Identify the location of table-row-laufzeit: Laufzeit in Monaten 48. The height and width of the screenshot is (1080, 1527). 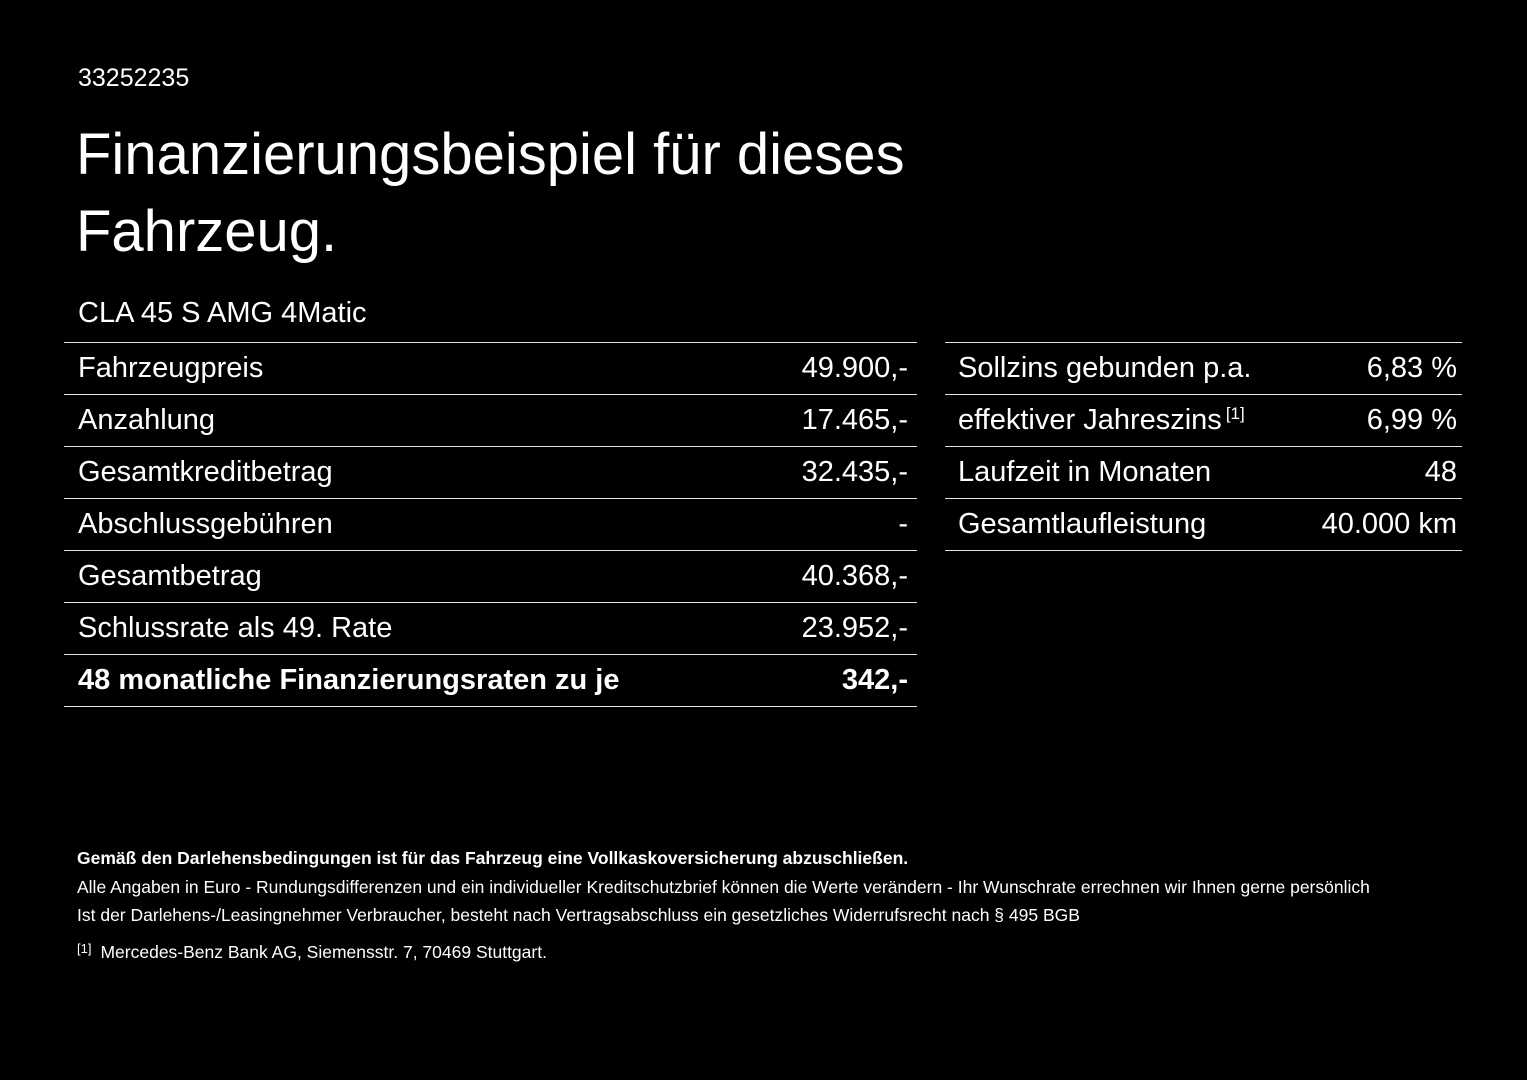
(1203, 472).